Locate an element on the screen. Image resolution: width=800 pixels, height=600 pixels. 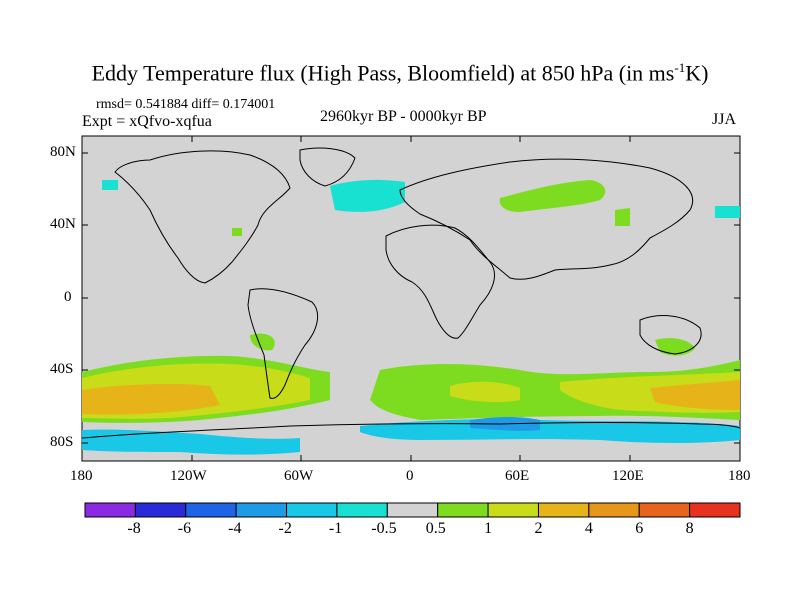
colorbar-label: -8 is located at coordinates (134, 528).